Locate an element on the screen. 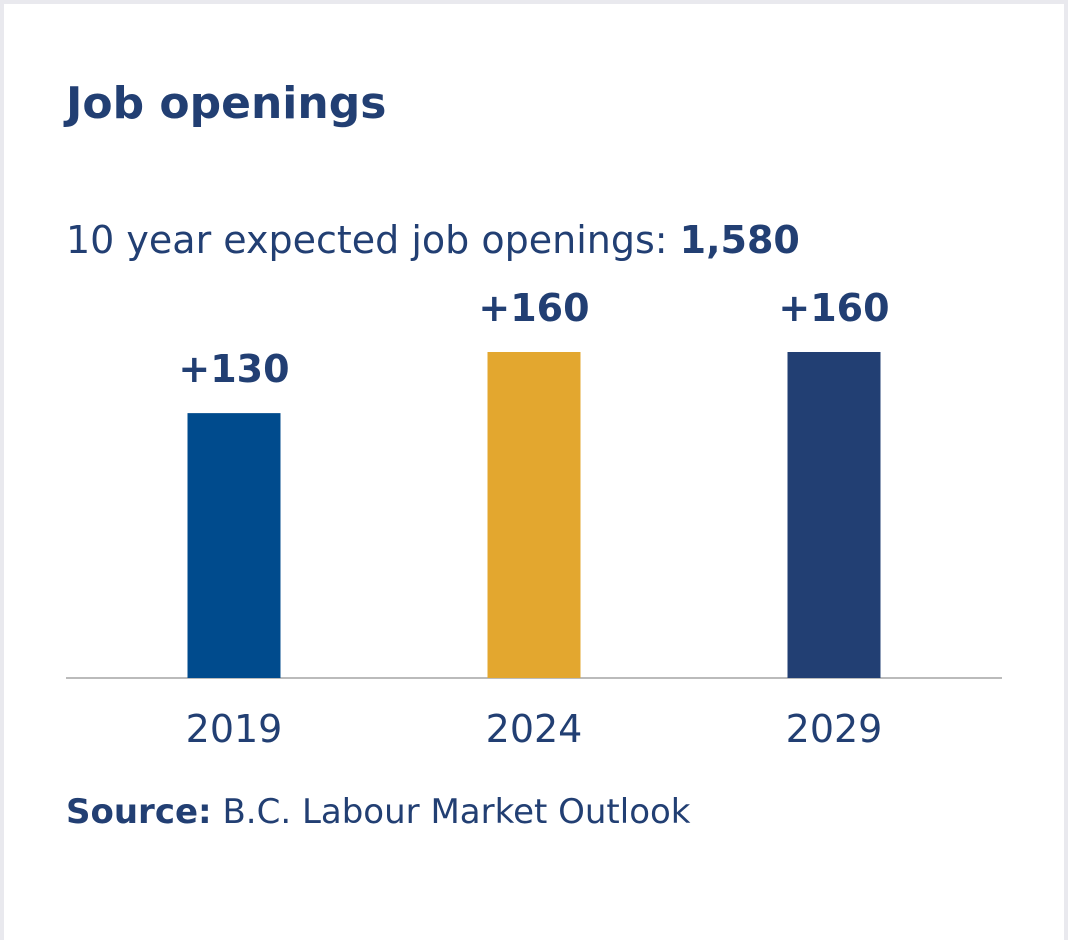 This screenshot has width=1068, height=940. x-tick-label: 2024 is located at coordinates (534, 729).